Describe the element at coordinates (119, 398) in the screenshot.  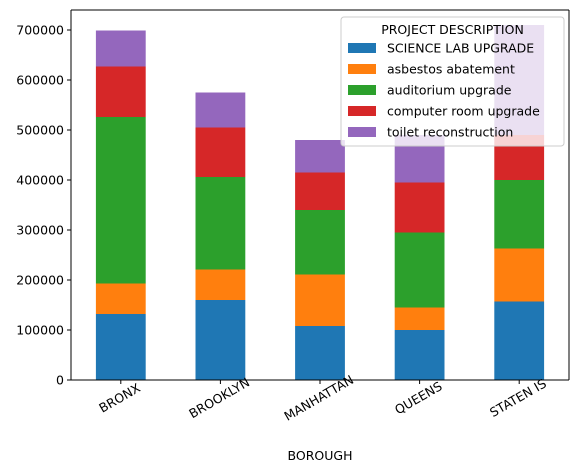
I see `x-tick-label: BRONX` at that location.